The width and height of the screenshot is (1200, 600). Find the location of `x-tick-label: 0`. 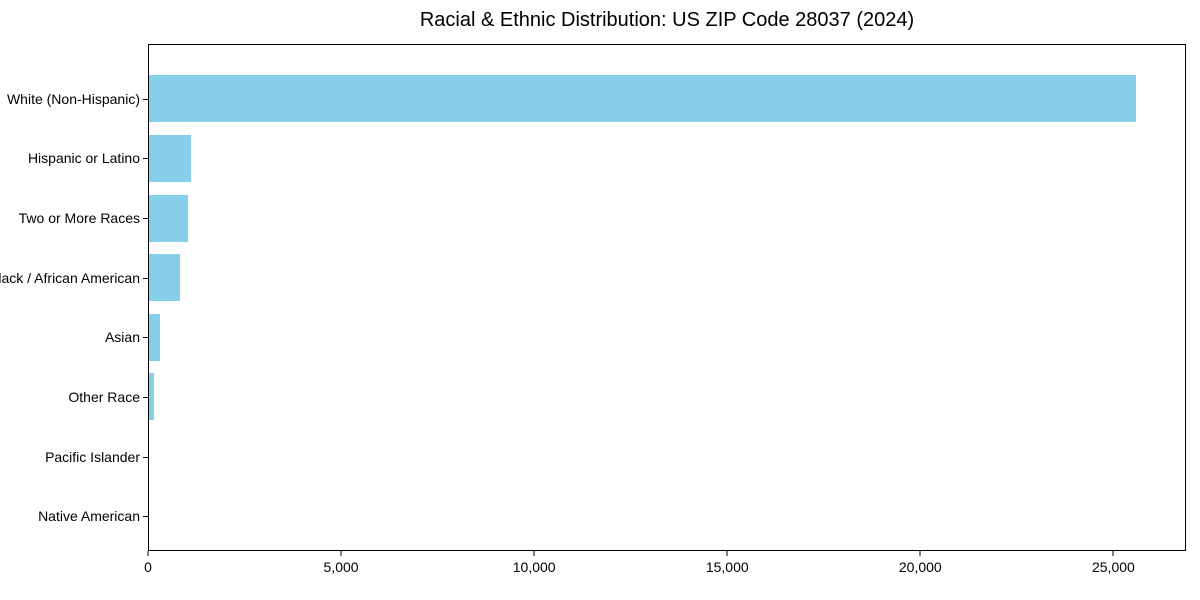

x-tick-label: 0 is located at coordinates (148, 567).